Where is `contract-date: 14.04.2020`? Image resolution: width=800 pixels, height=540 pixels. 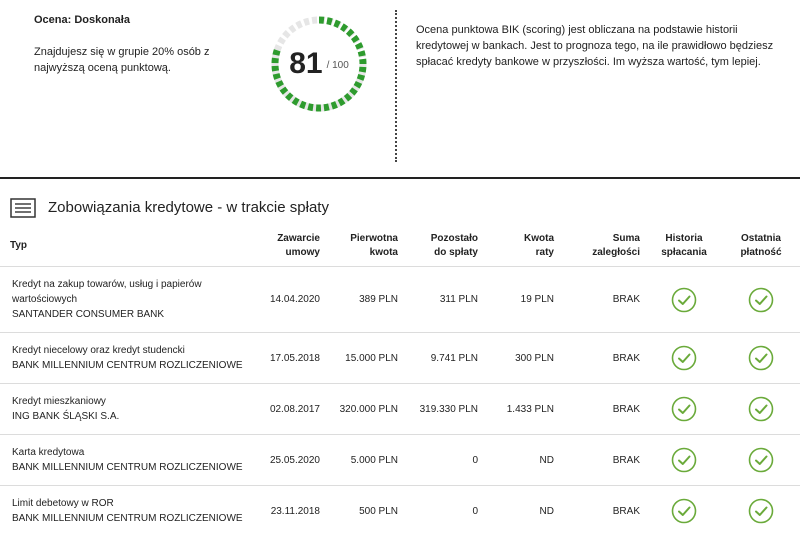
contract-date: 14.04.2020 is located at coordinates (288, 299).